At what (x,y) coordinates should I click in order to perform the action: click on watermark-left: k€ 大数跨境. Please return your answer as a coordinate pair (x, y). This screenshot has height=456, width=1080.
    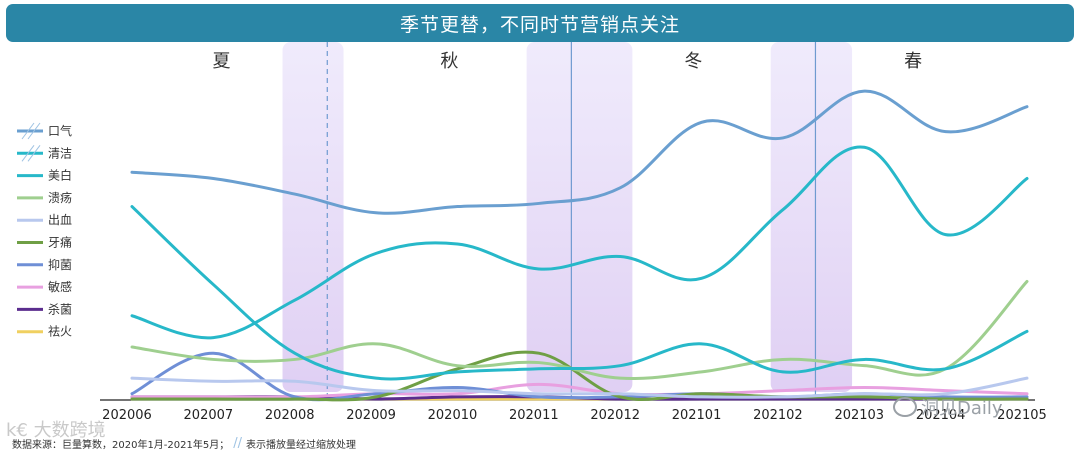
    Looking at the image, I should click on (56, 430).